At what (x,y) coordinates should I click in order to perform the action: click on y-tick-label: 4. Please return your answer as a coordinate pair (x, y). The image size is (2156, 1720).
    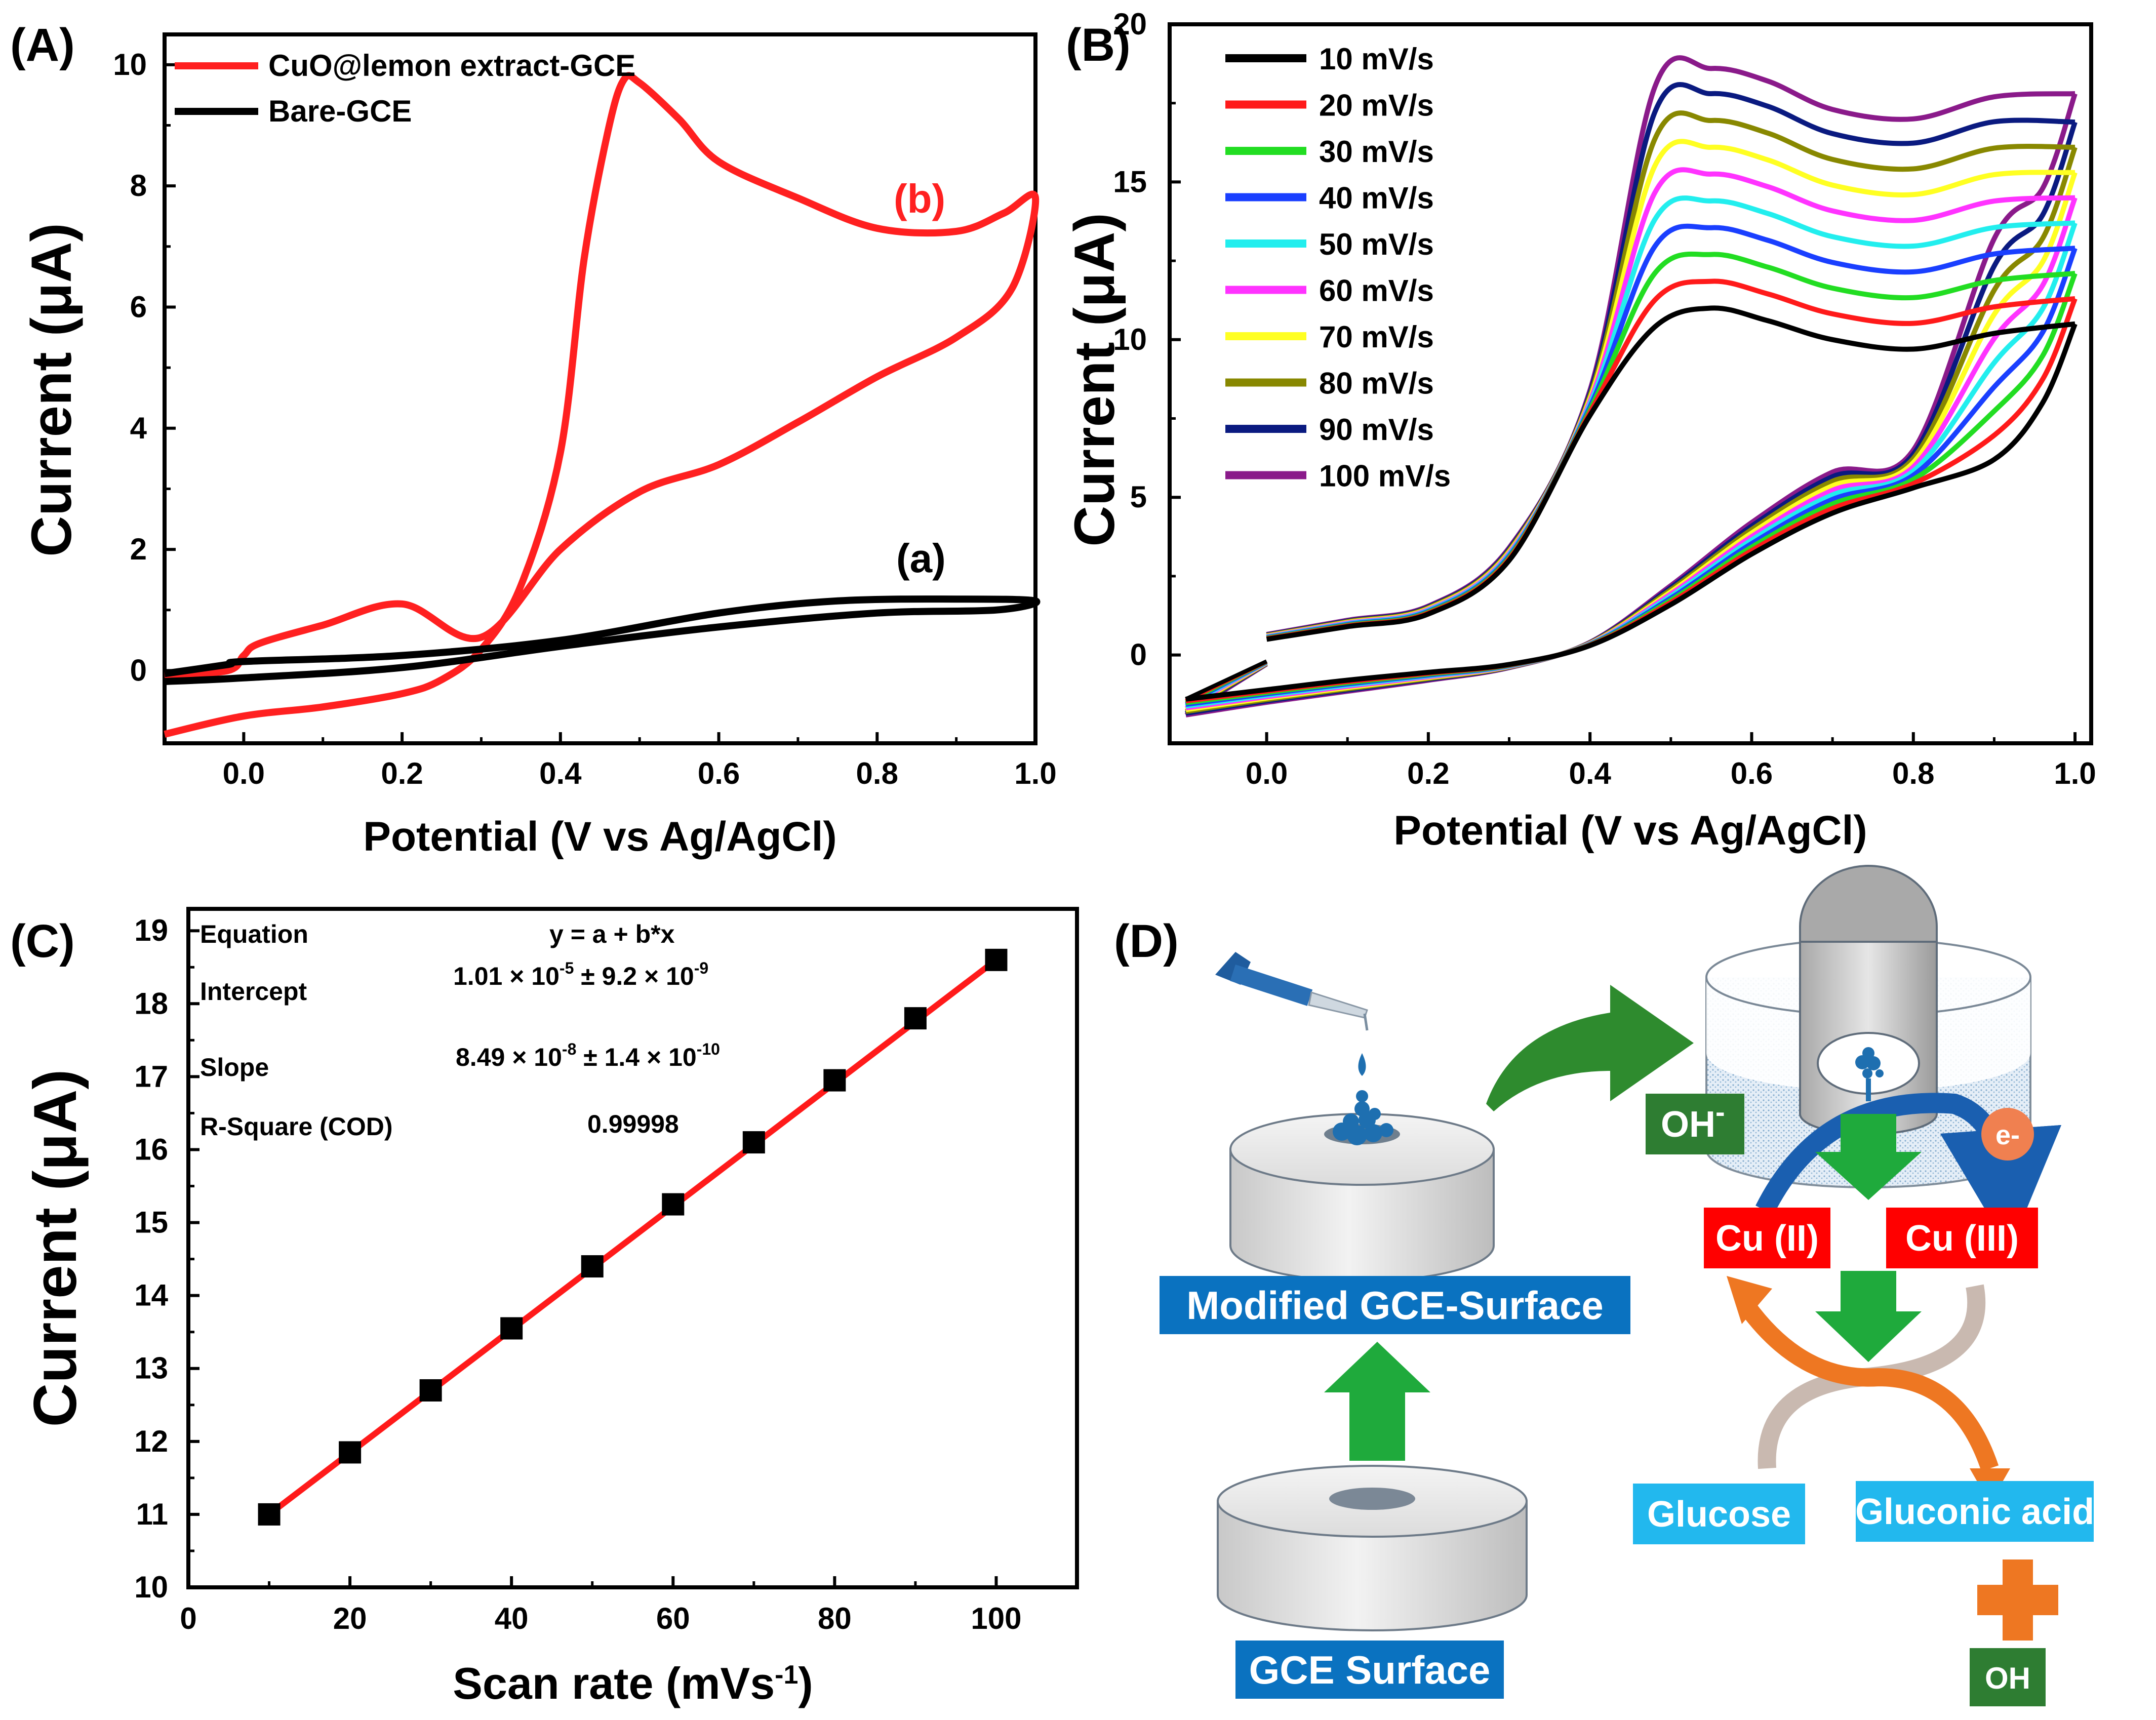
    Looking at the image, I should click on (139, 428).